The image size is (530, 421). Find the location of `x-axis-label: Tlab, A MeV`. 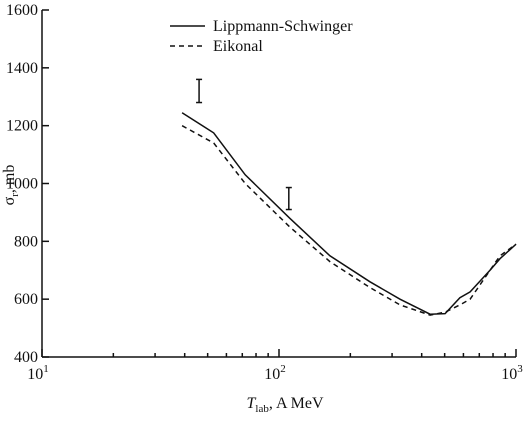

x-axis-label: Tlab, A MeV is located at coordinates (284, 405).